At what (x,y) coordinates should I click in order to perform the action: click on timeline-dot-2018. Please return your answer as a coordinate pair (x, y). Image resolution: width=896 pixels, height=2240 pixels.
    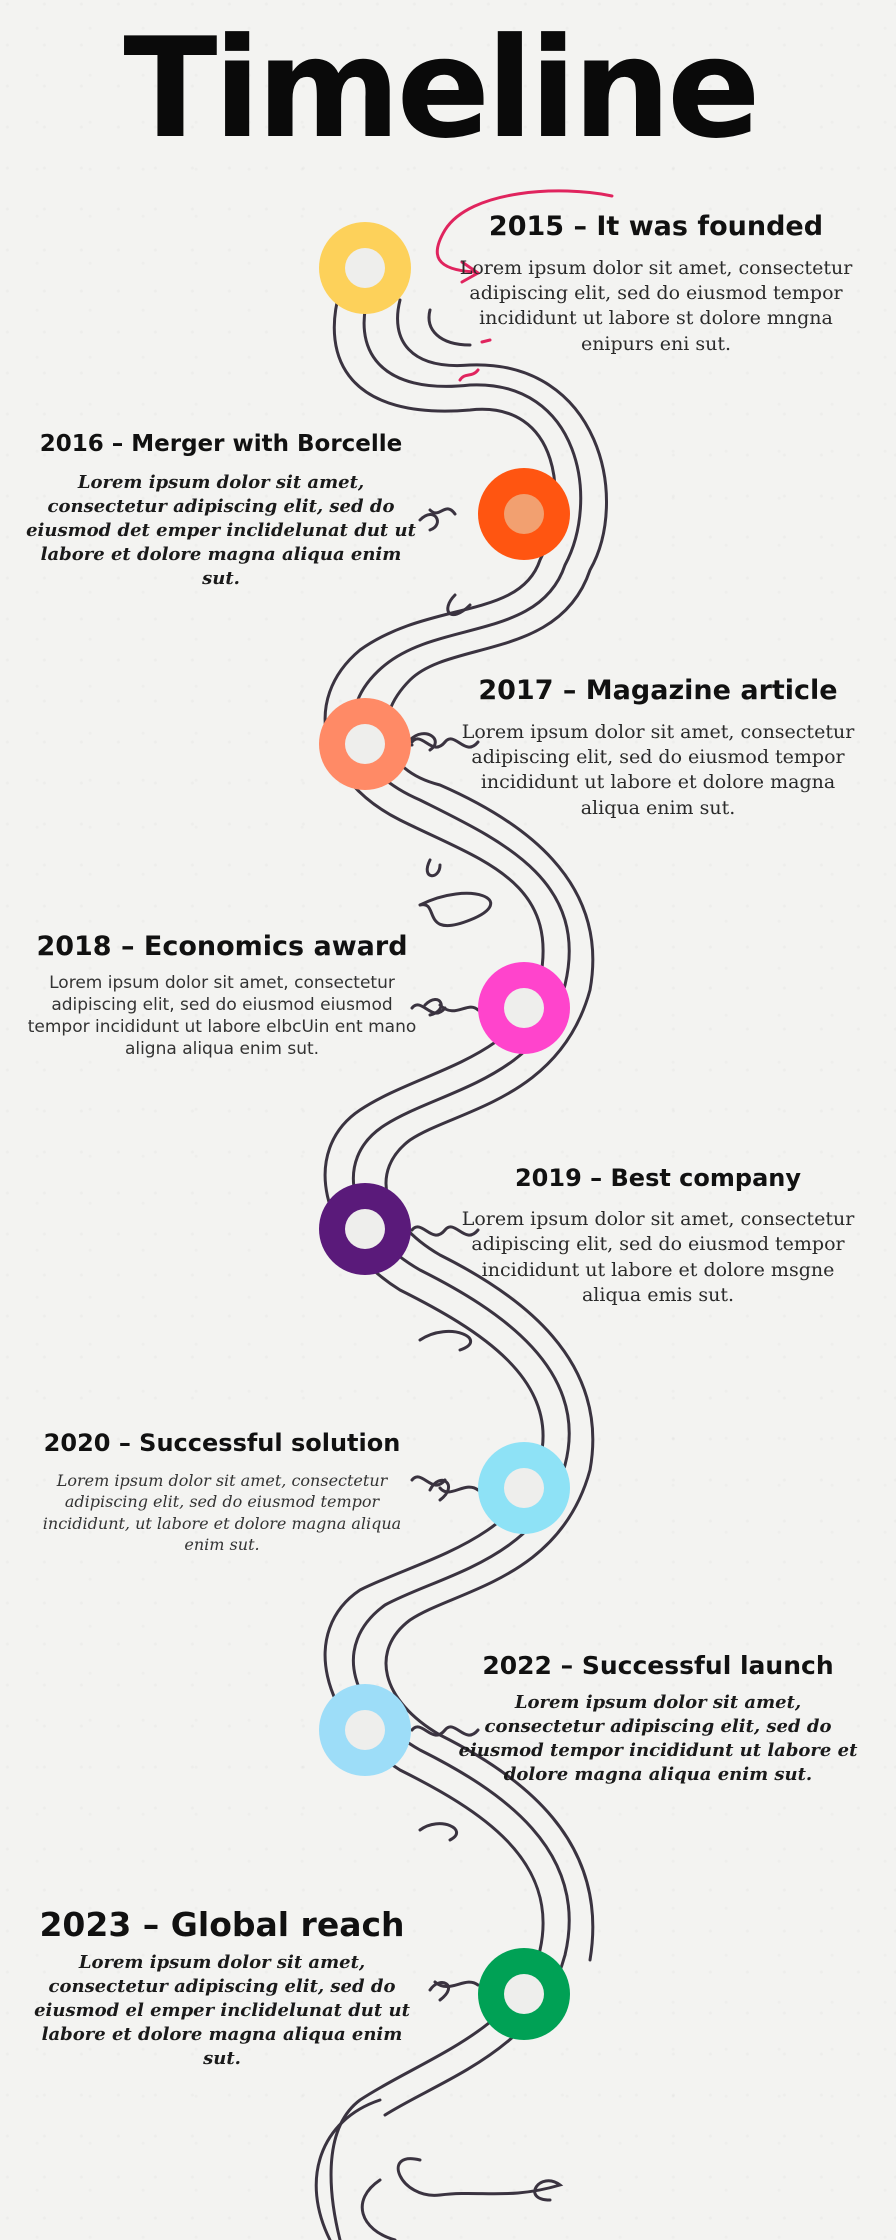
    Looking at the image, I should click on (524, 1008).